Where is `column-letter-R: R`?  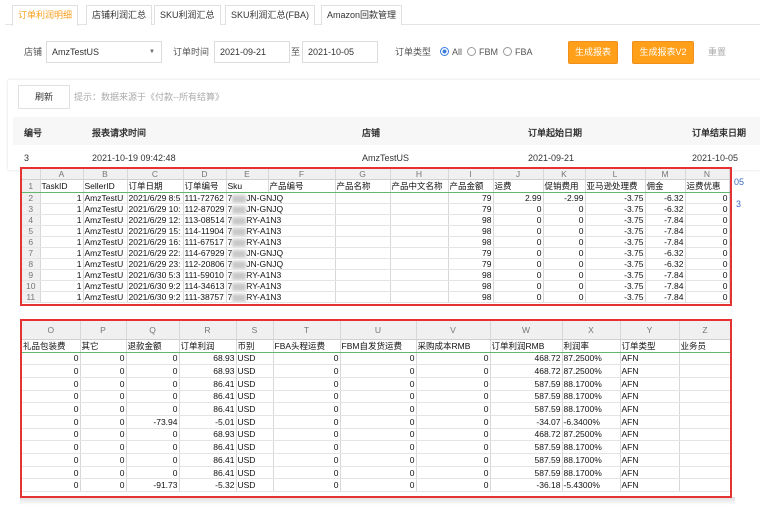
column-letter-R: R is located at coordinates (208, 330).